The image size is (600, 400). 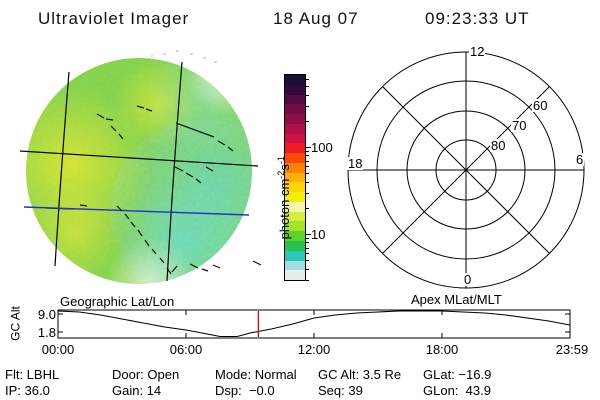 What do you see at coordinates (572, 349) in the screenshot?
I see `xtick-2359: 23:59` at bounding box center [572, 349].